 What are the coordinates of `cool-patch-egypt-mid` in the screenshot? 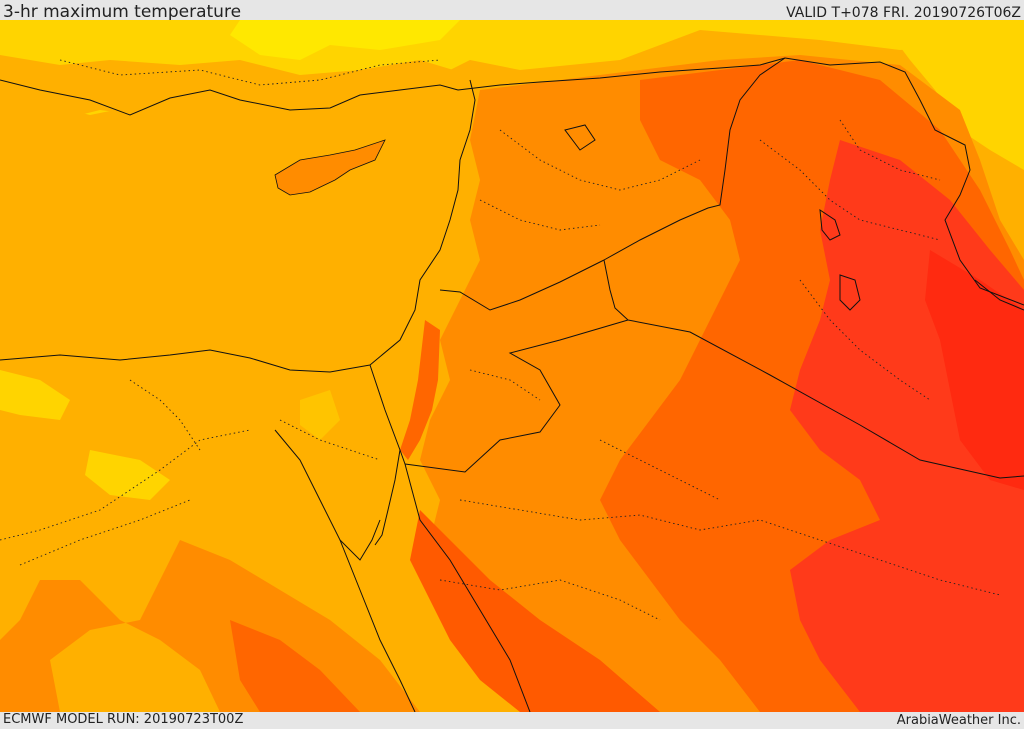 It's located at (127, 475).